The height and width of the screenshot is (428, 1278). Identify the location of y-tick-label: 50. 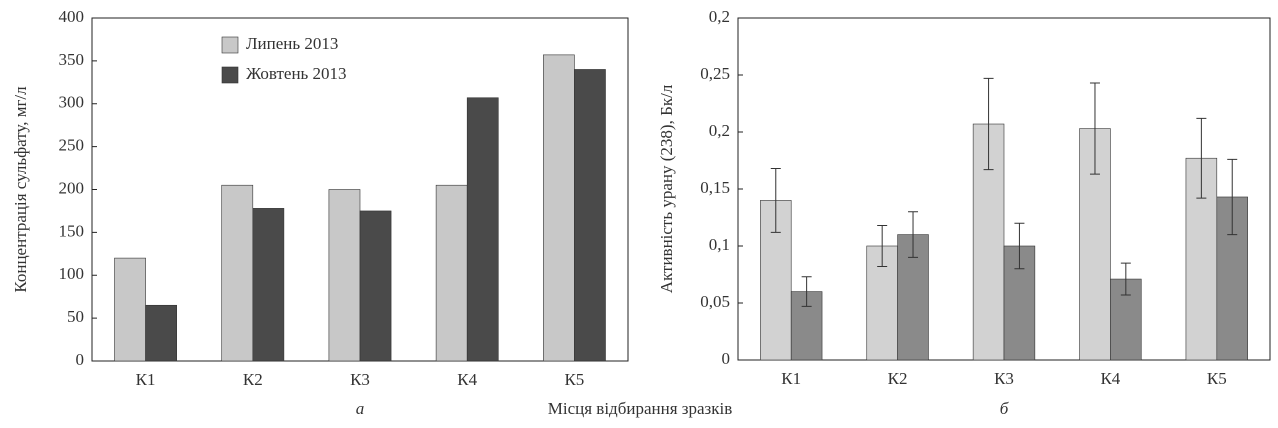
(75, 316).